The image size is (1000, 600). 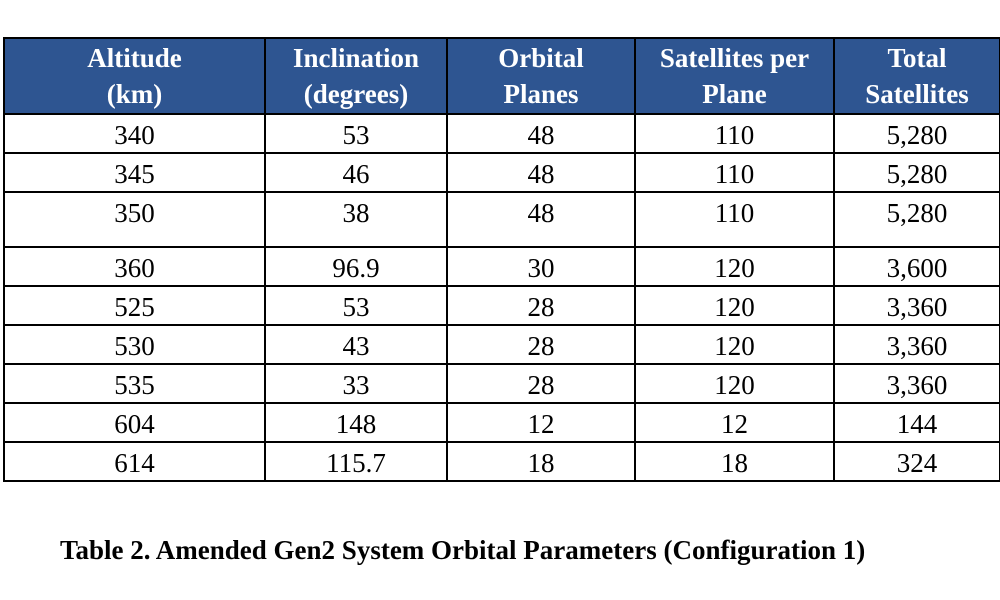 I want to click on table-row: 360 96.9 30 120 3,600, so click(x=501, y=266).